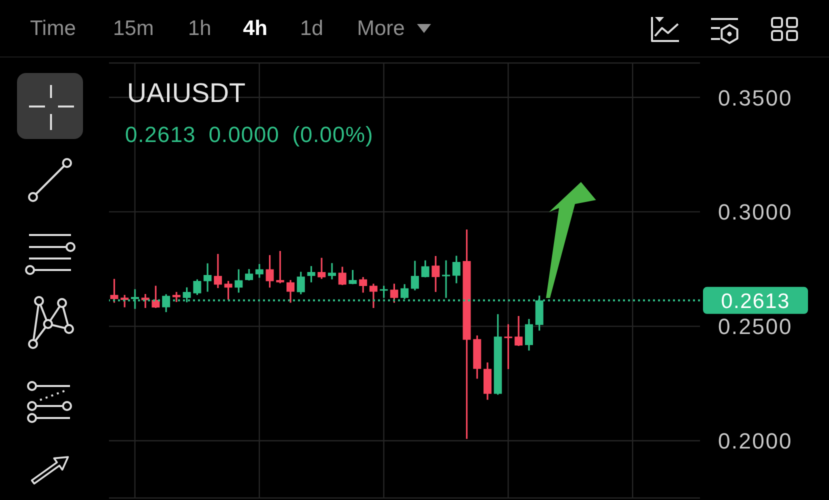 This screenshot has width=829, height=500. What do you see at coordinates (755, 97) in the screenshot?
I see `y-tick-label: 0.3500` at bounding box center [755, 97].